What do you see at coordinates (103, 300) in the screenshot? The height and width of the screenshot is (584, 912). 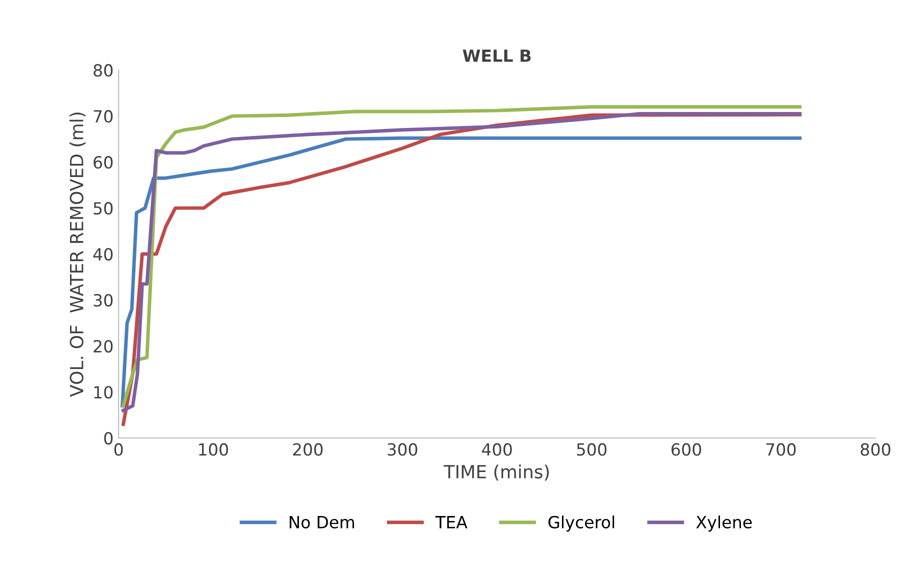 I see `y-tick-label: 30` at bounding box center [103, 300].